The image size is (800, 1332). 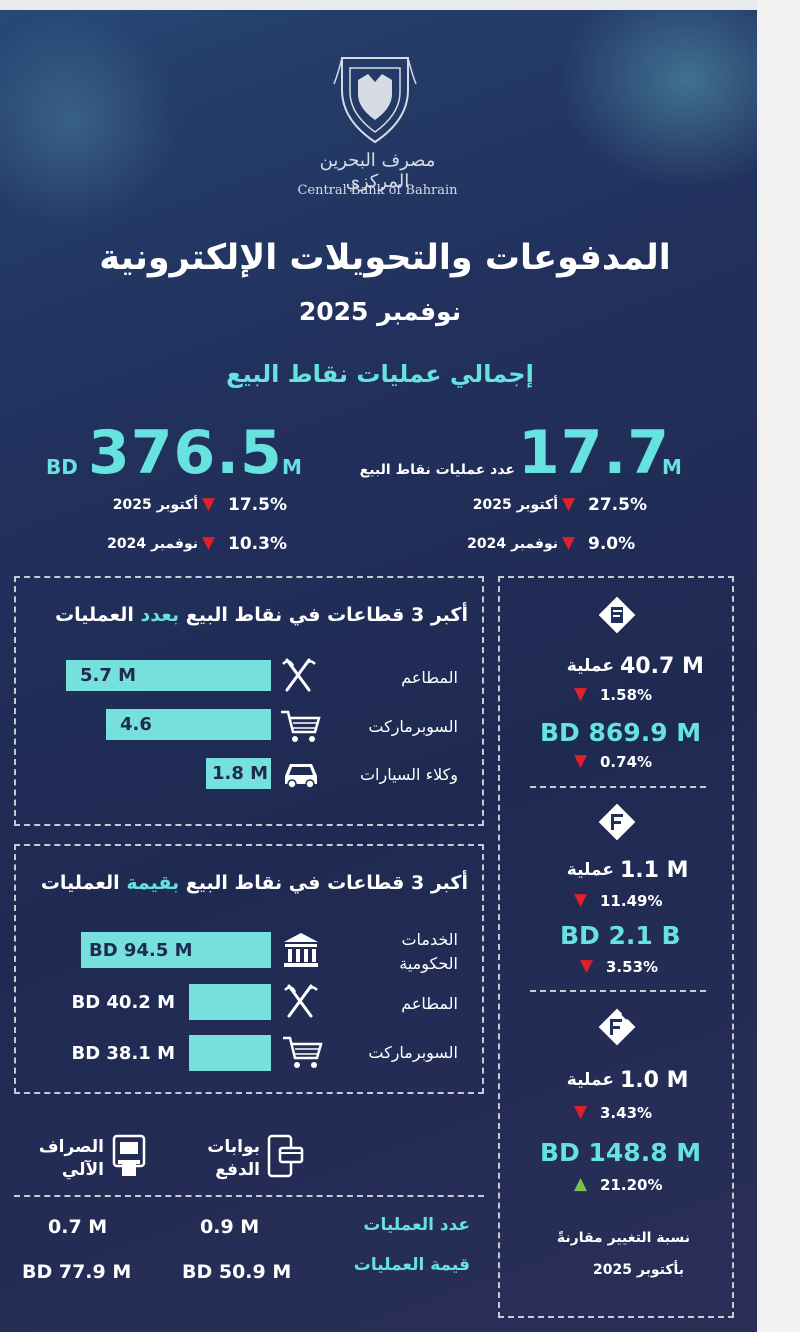 What do you see at coordinates (230, 1227) in the screenshot?
I see `gateway-count: 0.9 M` at bounding box center [230, 1227].